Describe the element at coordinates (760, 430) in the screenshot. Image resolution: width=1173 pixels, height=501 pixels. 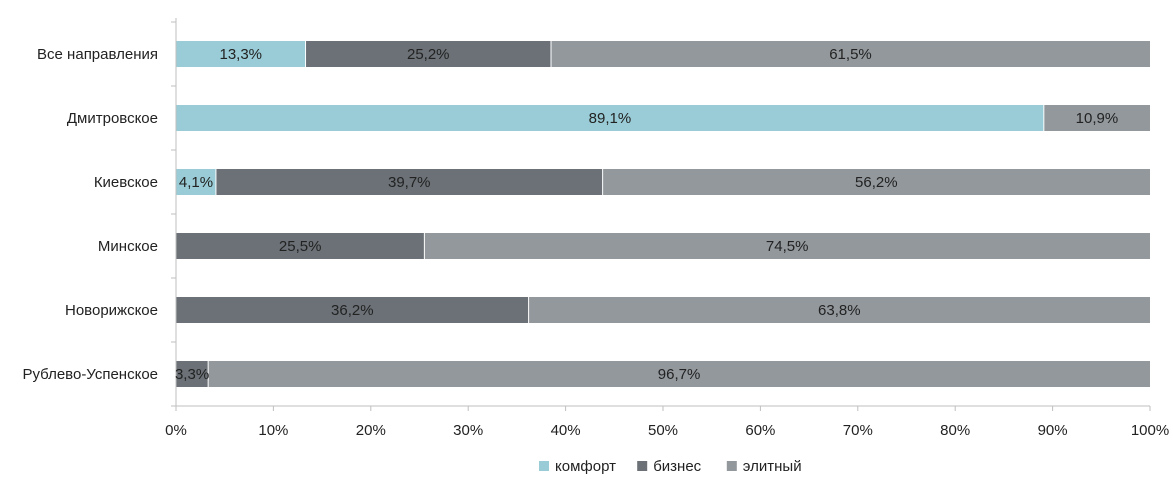
I see `x-tick-label: 60%` at that location.